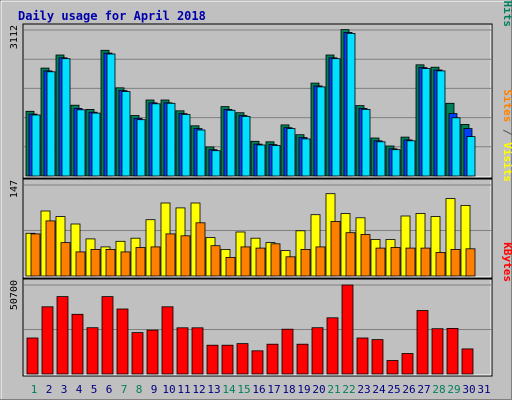 Image resolution: width=512 pixels, height=405 pixels. I want to click on y-axis-max-label: 3112, so click(14, 37).